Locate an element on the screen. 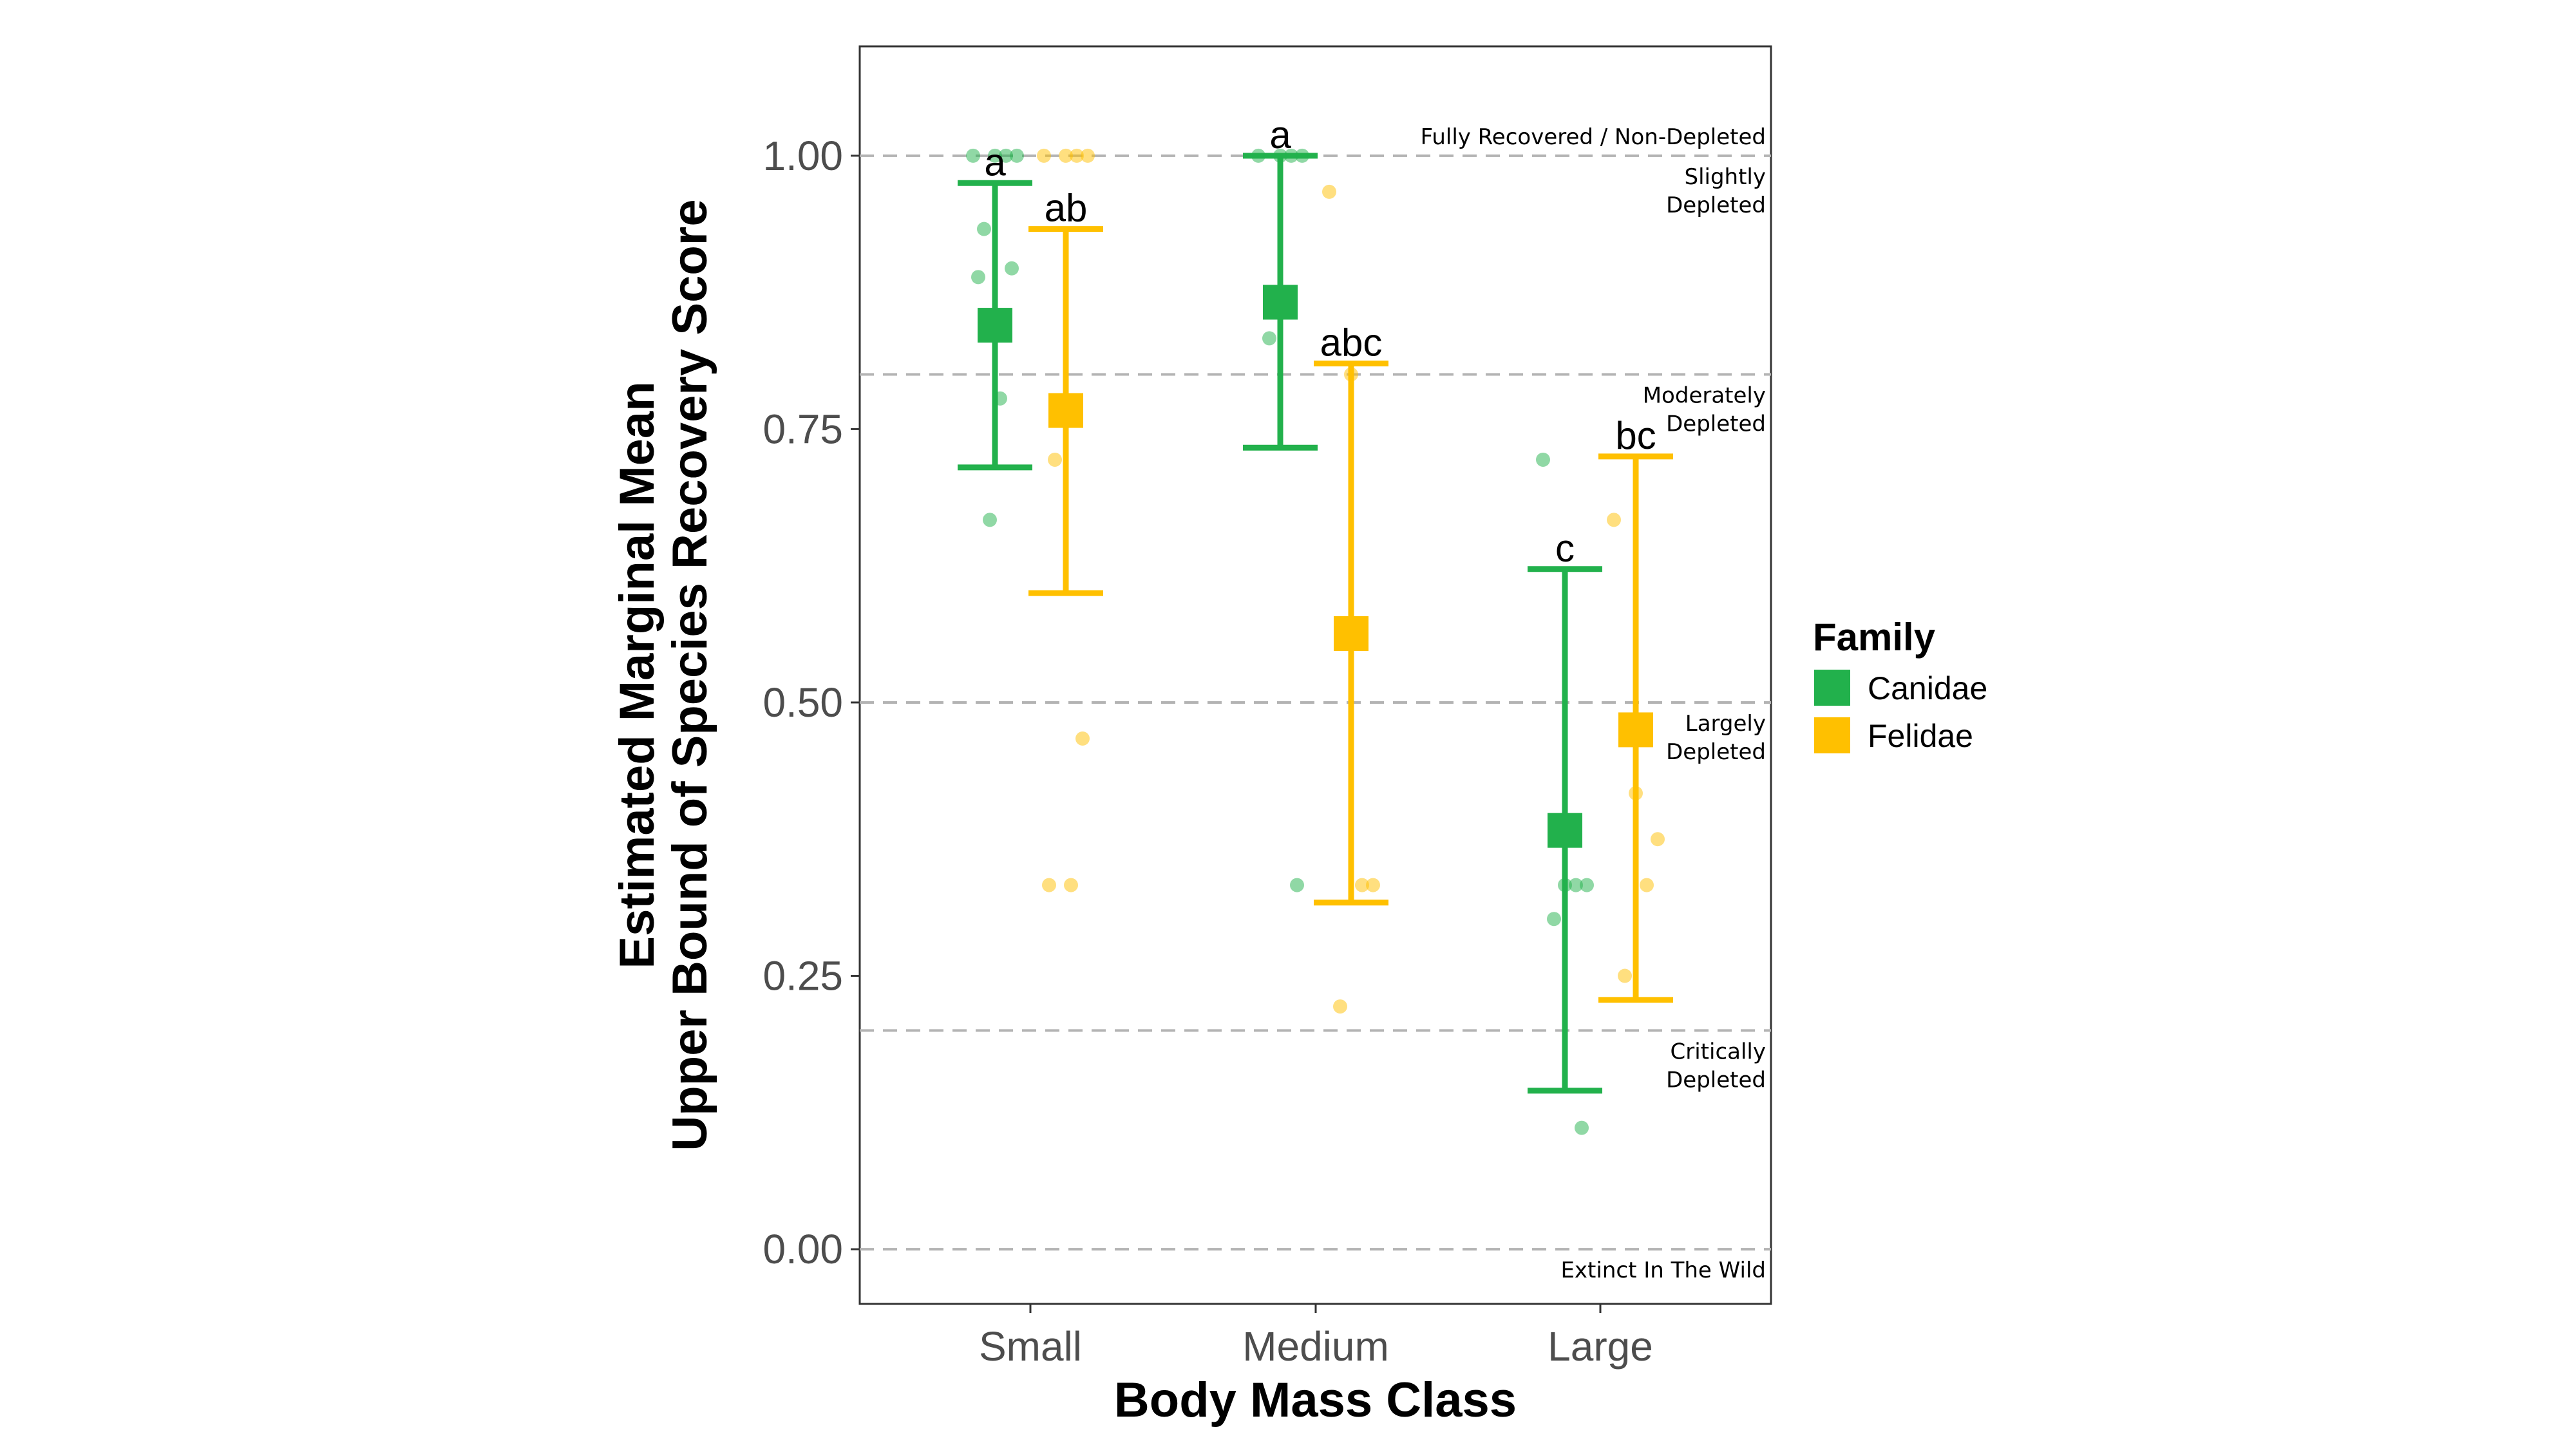  legend-title: Family is located at coordinates (1874, 637).